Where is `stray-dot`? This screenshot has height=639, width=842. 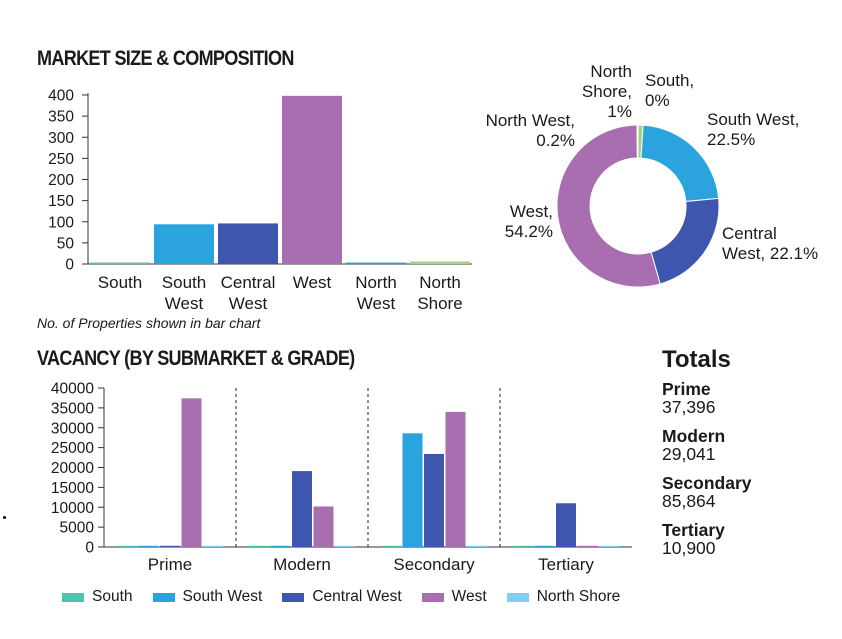
stray-dot is located at coordinates (4, 517).